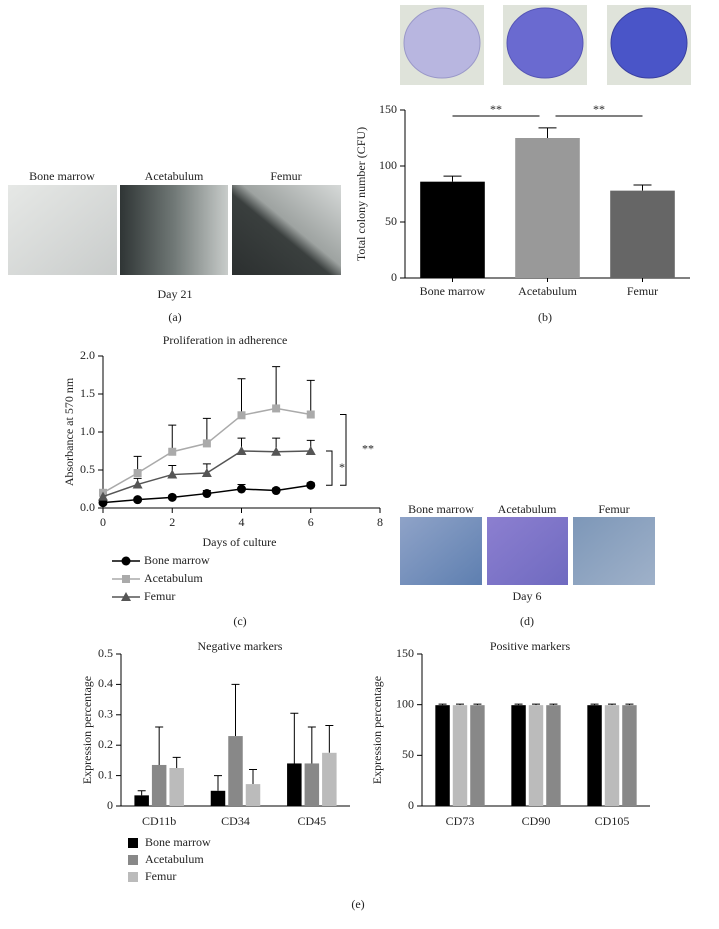 The image size is (719, 929). What do you see at coordinates (411, 805) in the screenshot?
I see `y-tick-label: 0` at bounding box center [411, 805].